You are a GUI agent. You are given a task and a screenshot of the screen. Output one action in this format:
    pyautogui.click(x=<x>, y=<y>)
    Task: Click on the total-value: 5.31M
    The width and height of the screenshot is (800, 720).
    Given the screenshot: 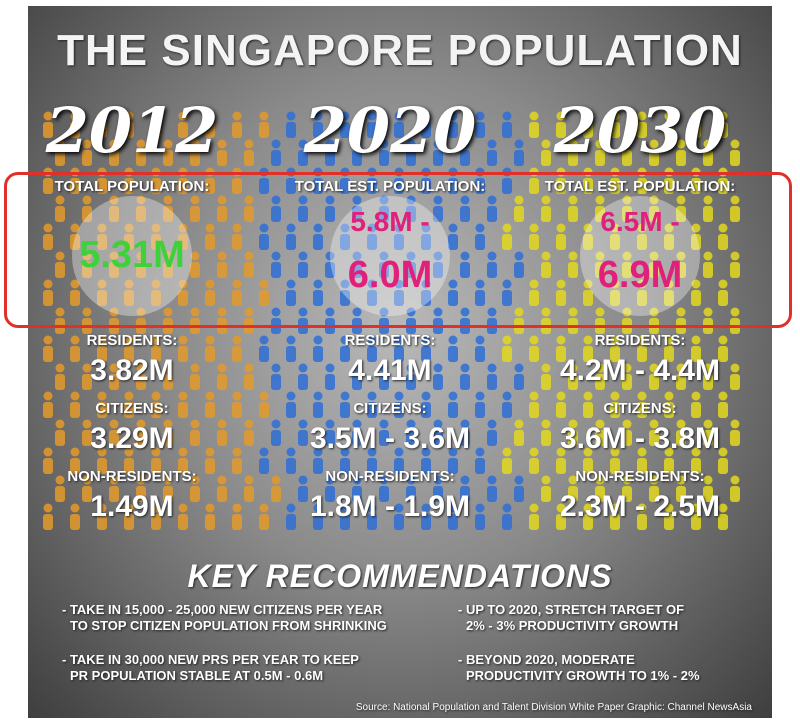 What is the action you would take?
    pyautogui.click(x=132, y=255)
    